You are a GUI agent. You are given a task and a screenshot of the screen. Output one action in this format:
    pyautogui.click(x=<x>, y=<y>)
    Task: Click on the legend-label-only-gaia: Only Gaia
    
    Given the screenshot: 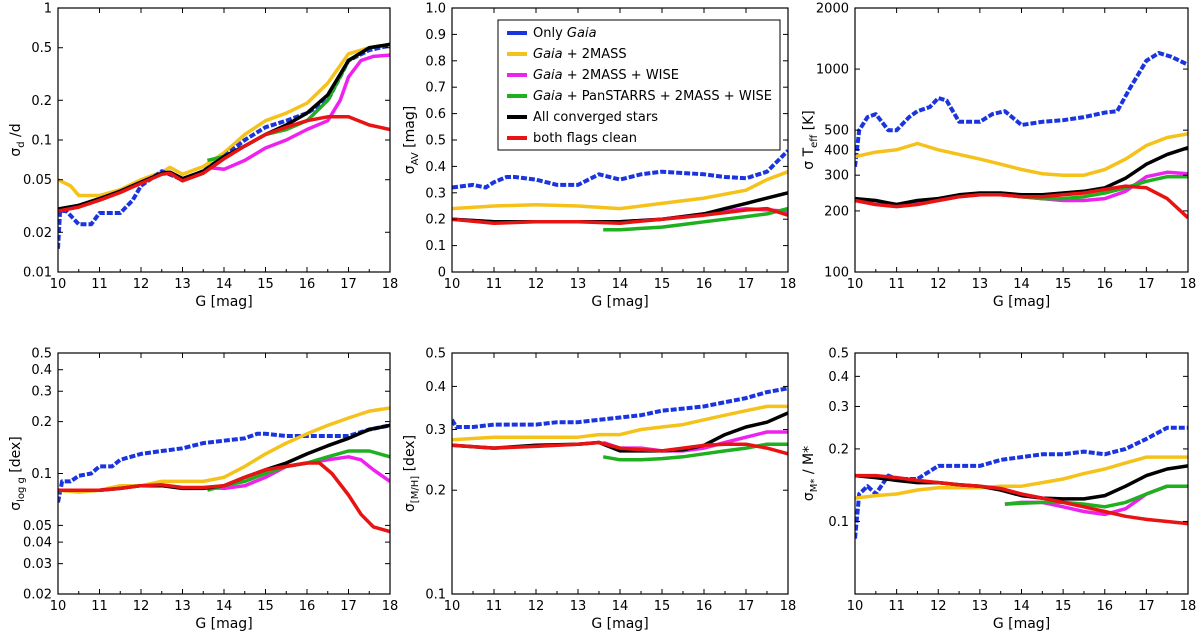 What is the action you would take?
    pyautogui.click(x=565, y=33)
    